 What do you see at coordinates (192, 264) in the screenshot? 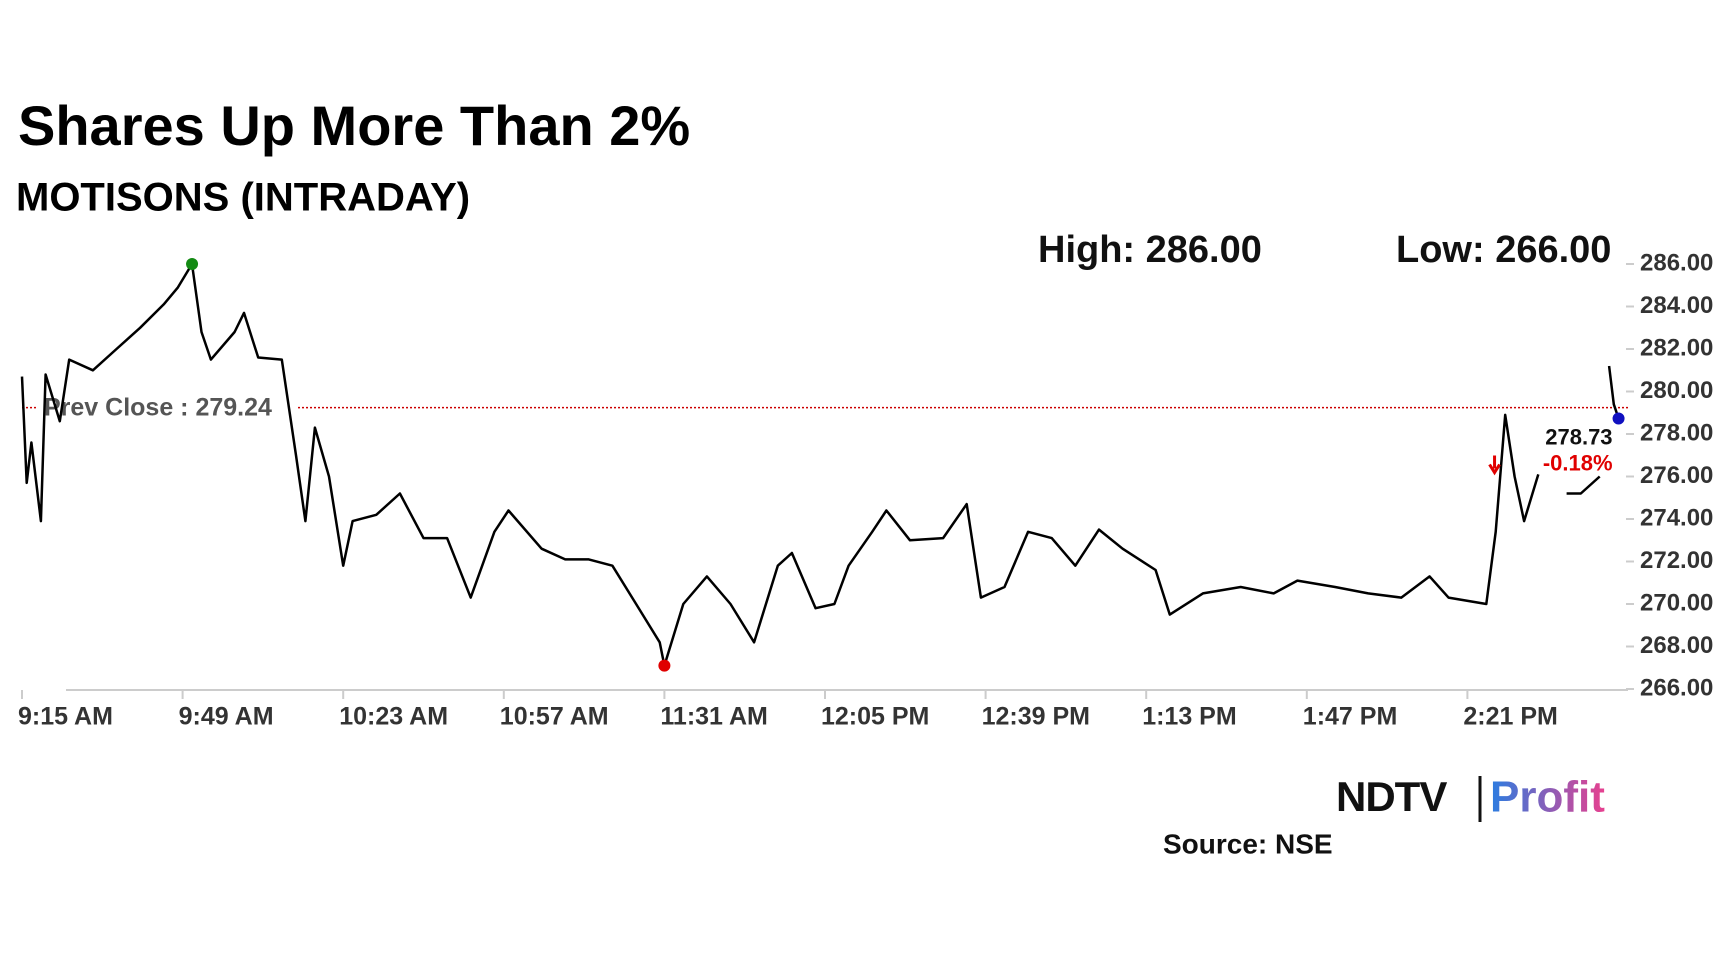
I see `high-marker` at bounding box center [192, 264].